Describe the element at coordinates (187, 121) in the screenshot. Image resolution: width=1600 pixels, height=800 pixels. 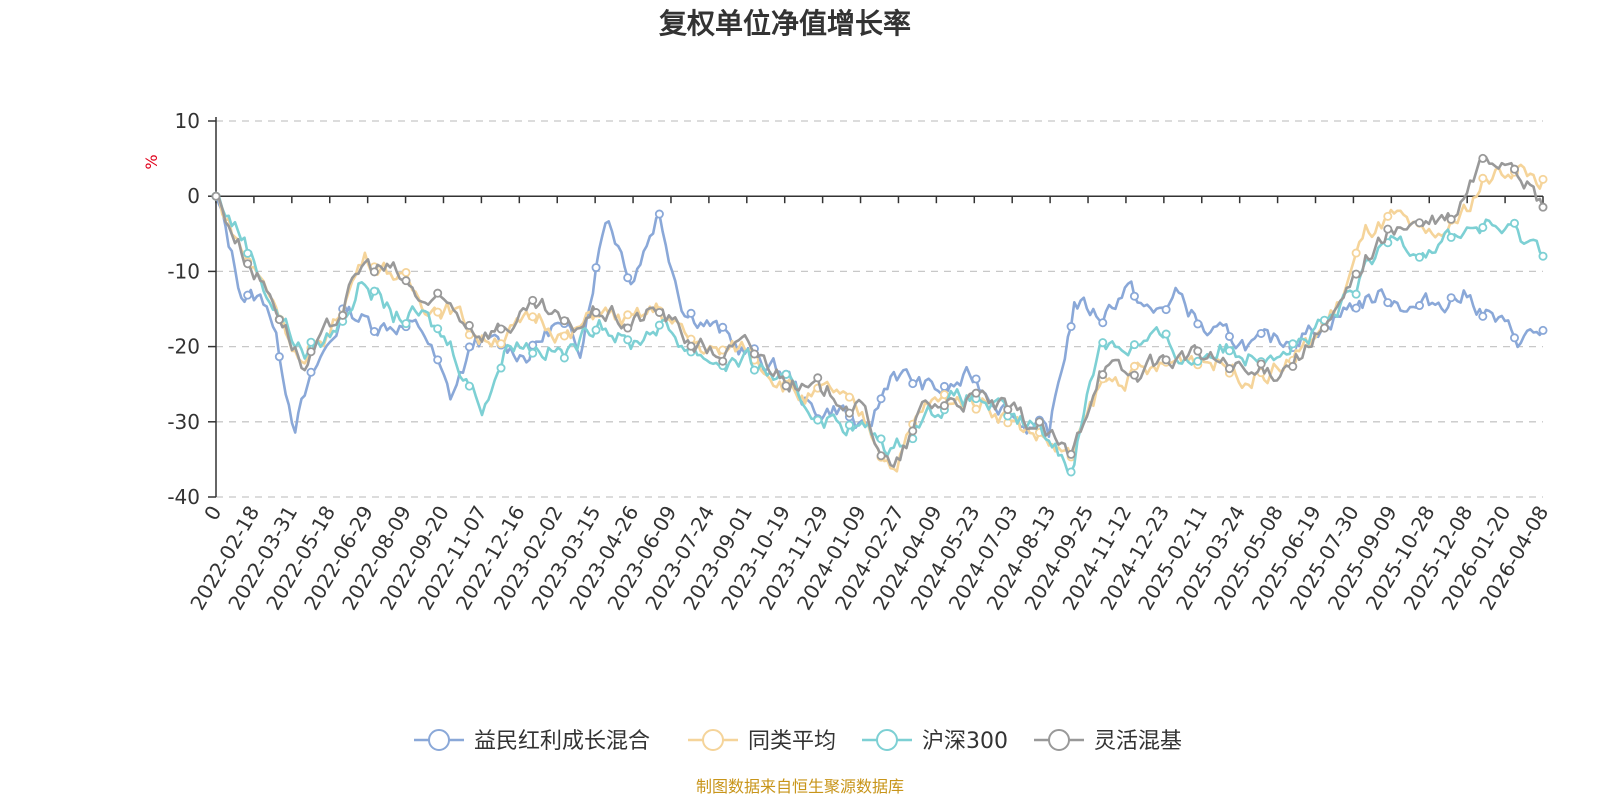
I see `y-tick-label: 10` at that location.